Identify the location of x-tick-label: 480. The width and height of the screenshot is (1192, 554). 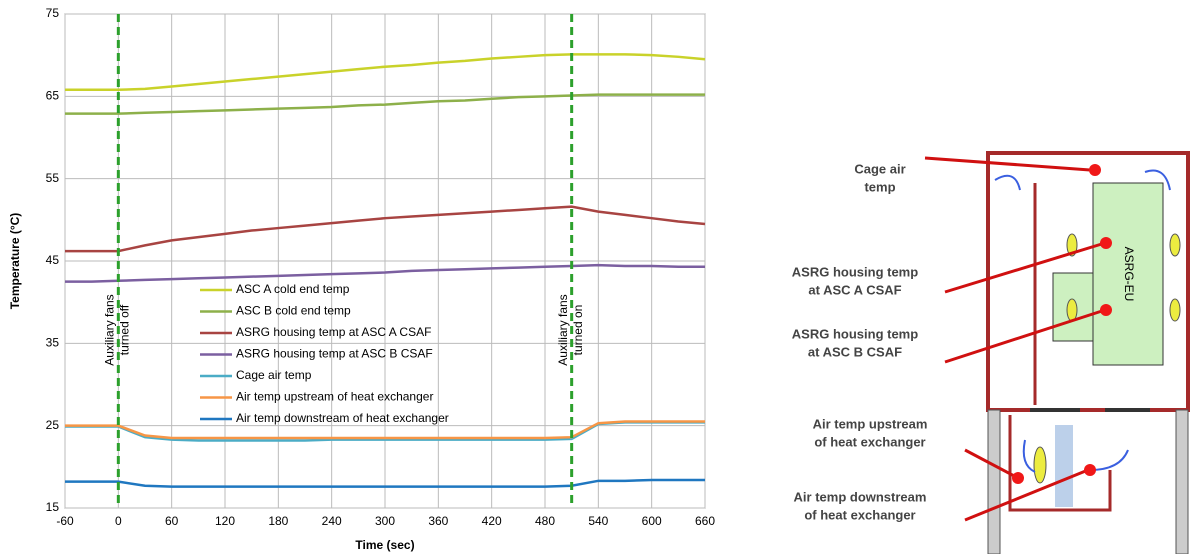
(545, 521).